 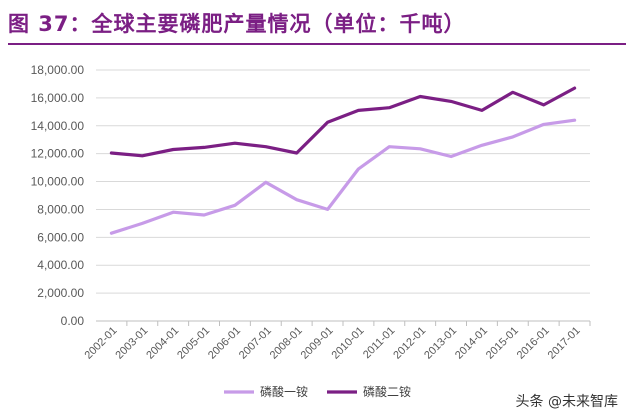 What do you see at coordinates (60, 237) in the screenshot?
I see `y-tick-label: 6,000.00` at bounding box center [60, 237].